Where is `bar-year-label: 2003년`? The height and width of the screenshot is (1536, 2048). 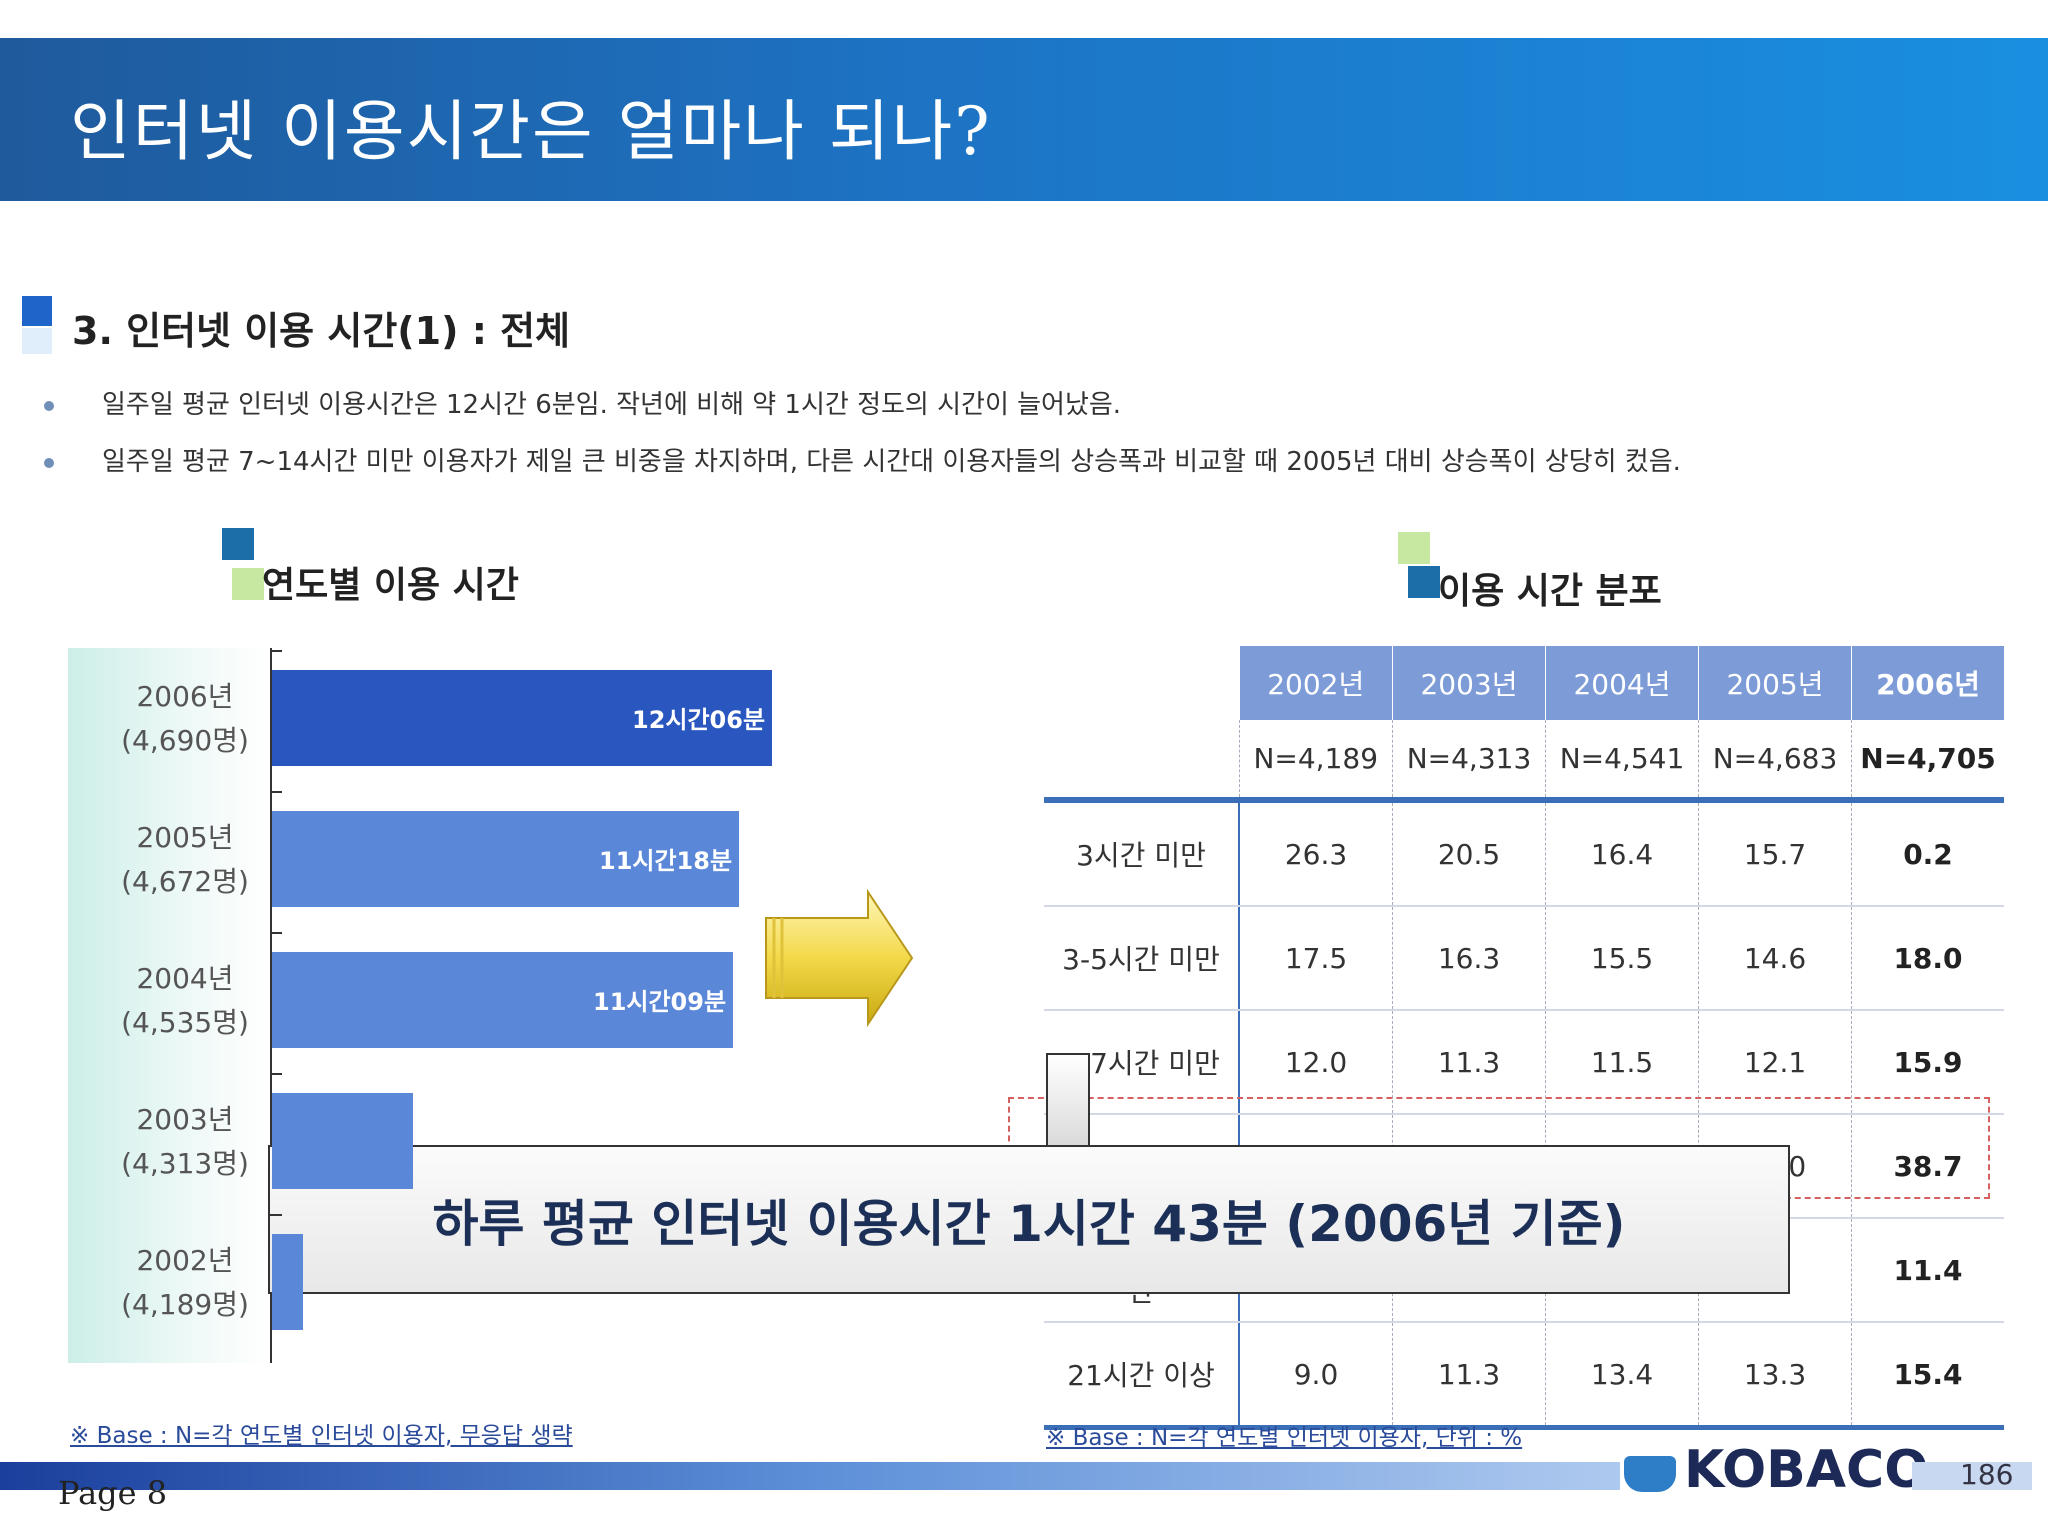
bar-year-label: 2003년 is located at coordinates (185, 1119).